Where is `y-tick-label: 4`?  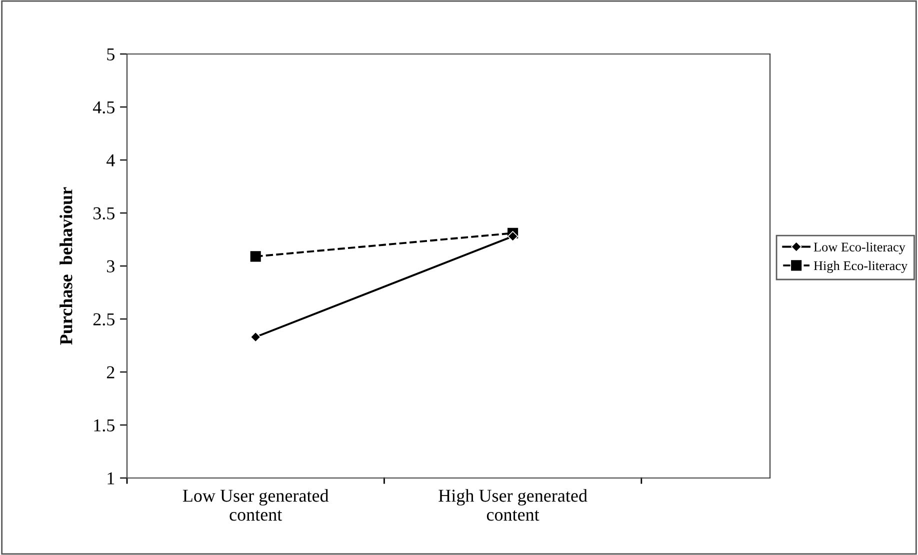 y-tick-label: 4 is located at coordinates (110, 160).